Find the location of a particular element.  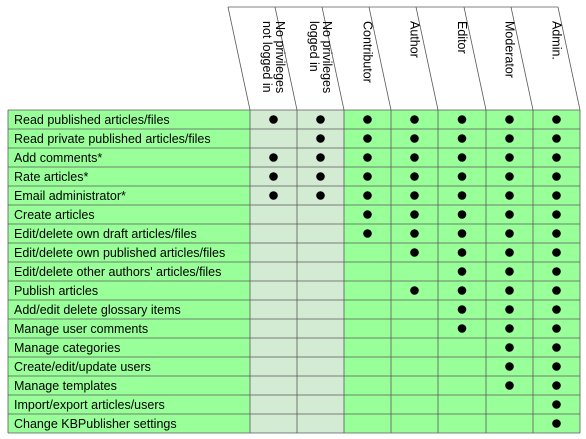

column-header-label: logged in is located at coordinates (314, 46).